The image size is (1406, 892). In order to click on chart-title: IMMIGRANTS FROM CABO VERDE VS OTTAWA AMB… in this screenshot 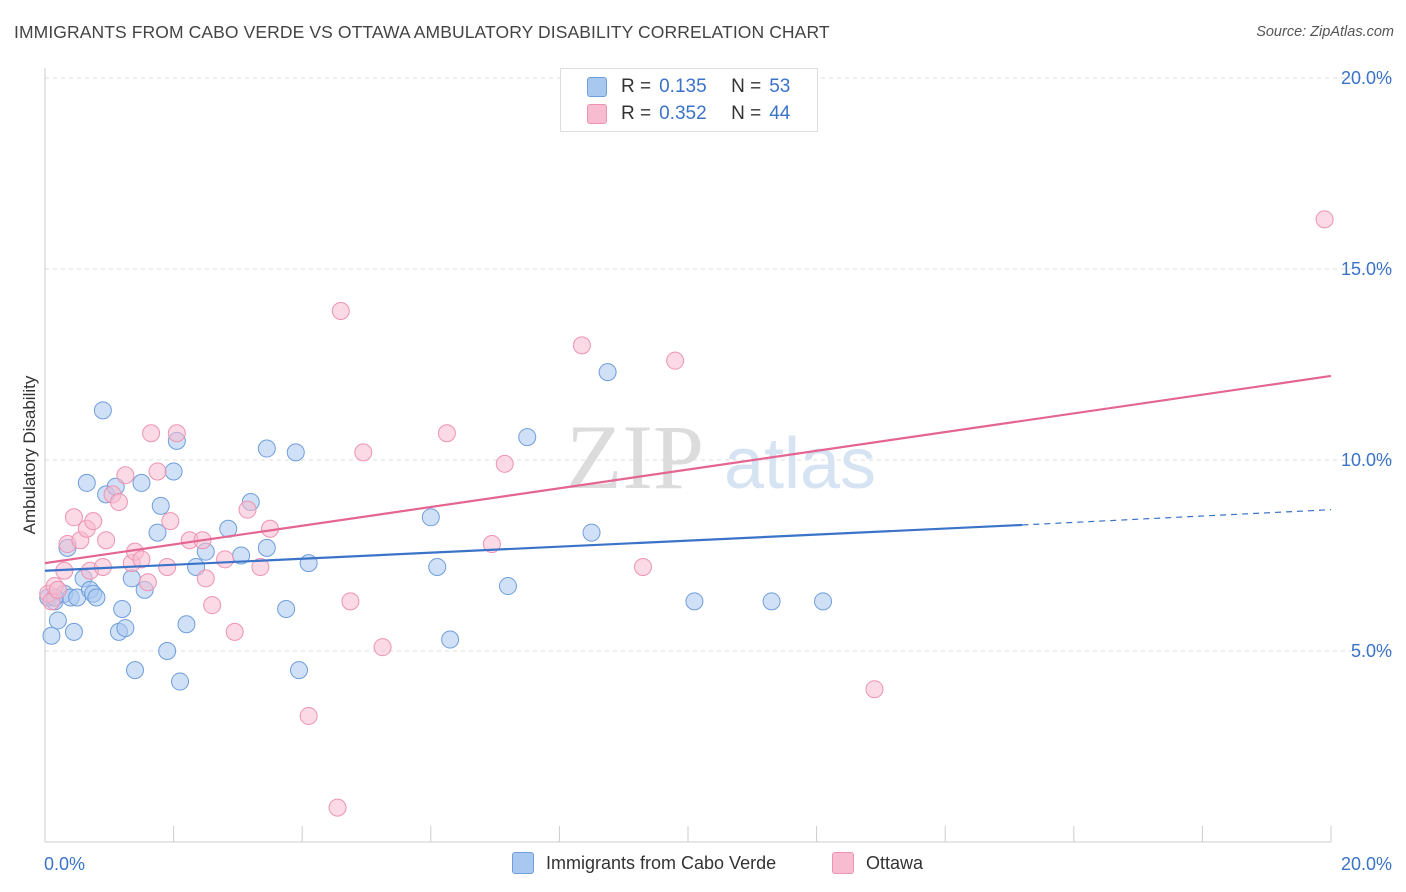, I will do `click(422, 32)`.